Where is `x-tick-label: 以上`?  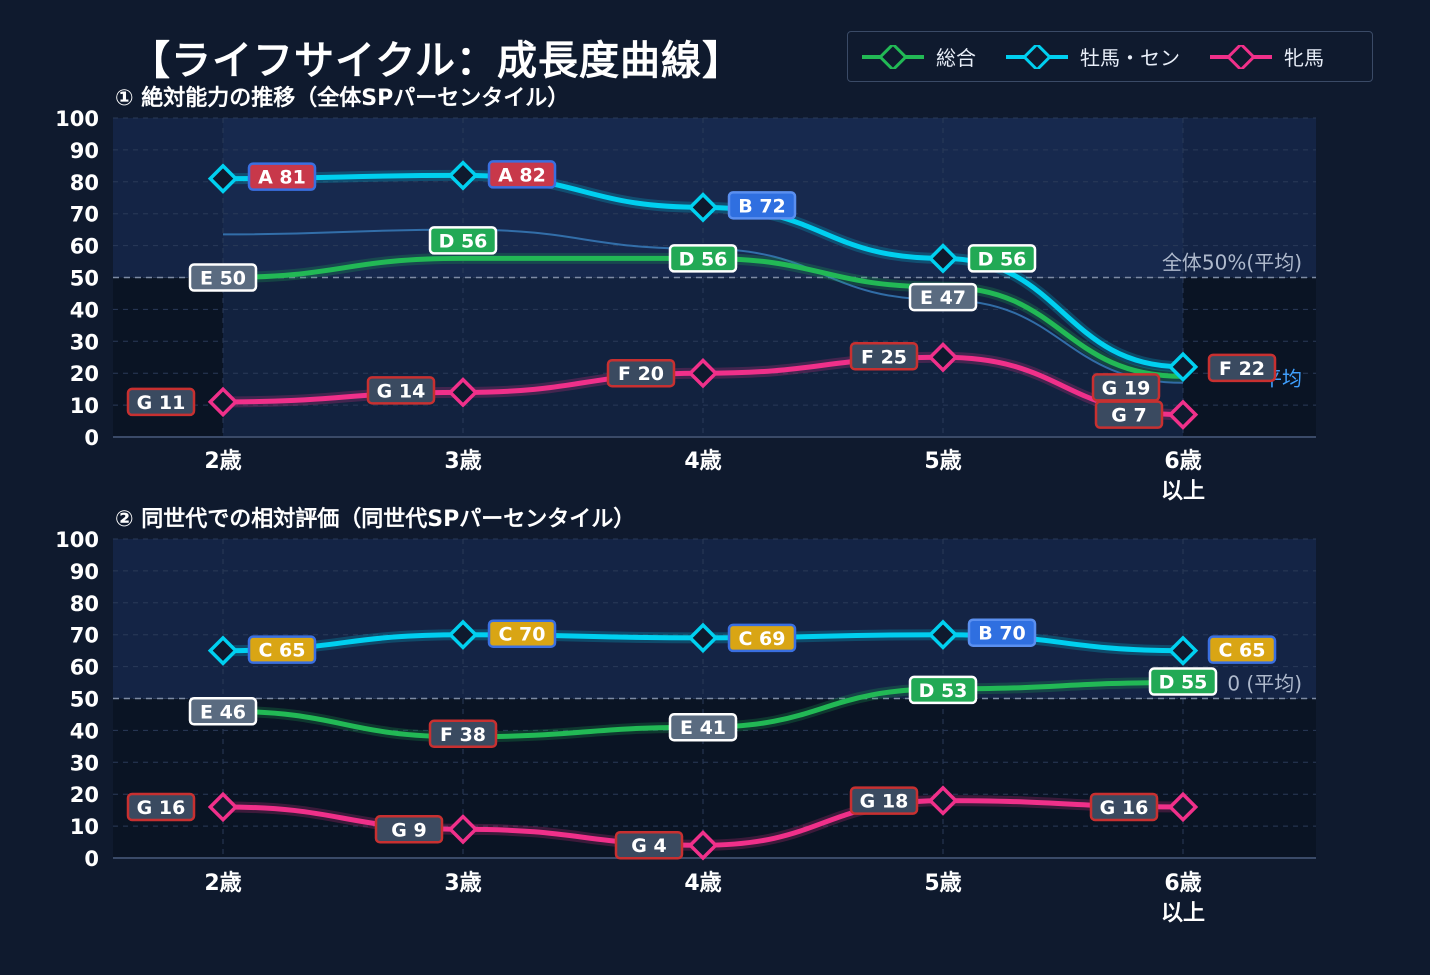
x-tick-label: 以上 is located at coordinates (1183, 491).